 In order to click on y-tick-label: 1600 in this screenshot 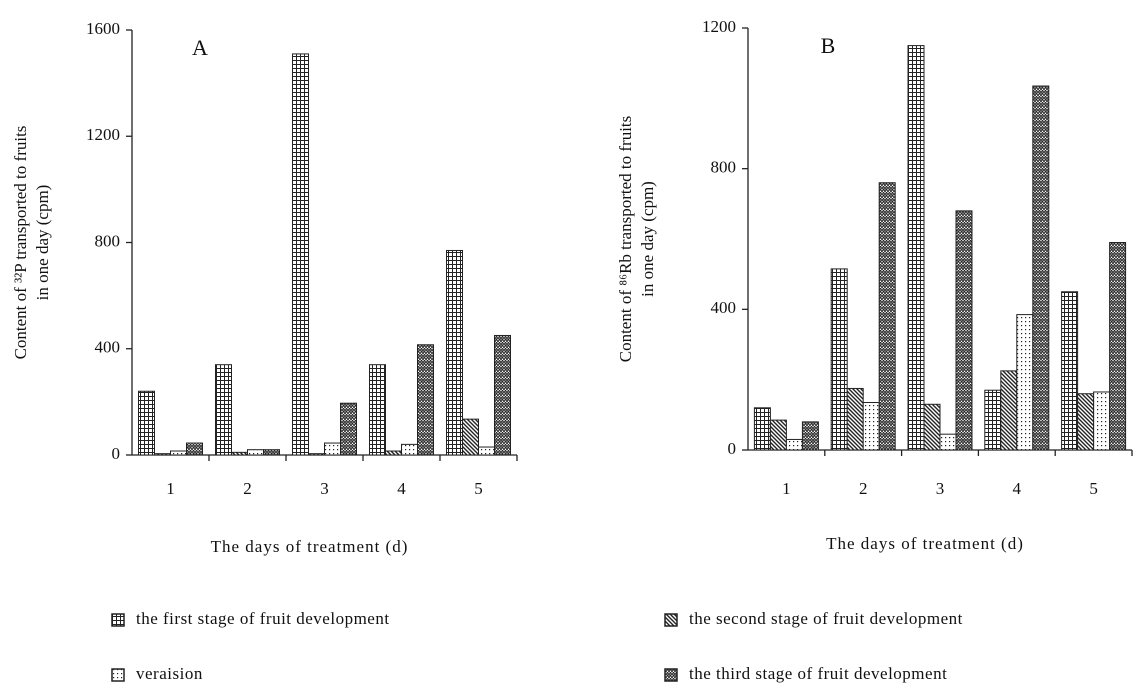, I will do `click(103, 28)`.